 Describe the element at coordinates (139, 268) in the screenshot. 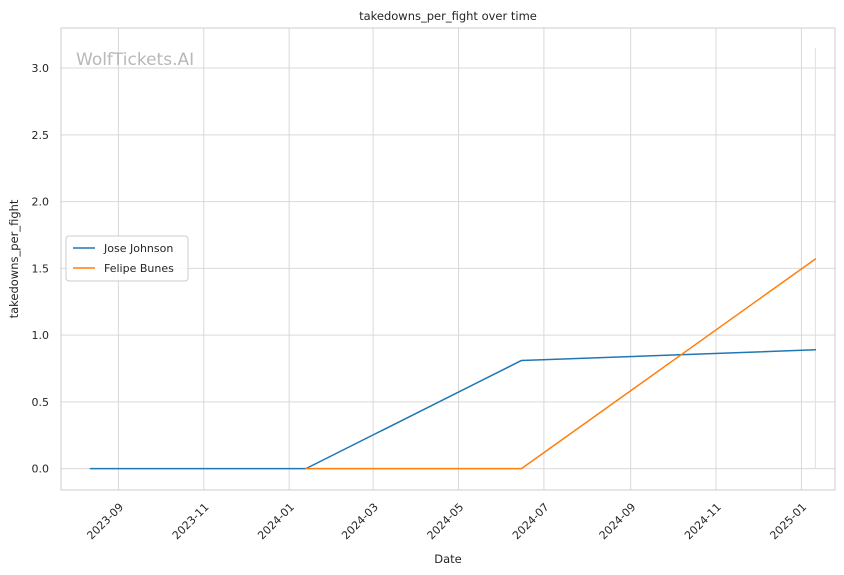

I see `legend-label: Felipe Bunes` at that location.